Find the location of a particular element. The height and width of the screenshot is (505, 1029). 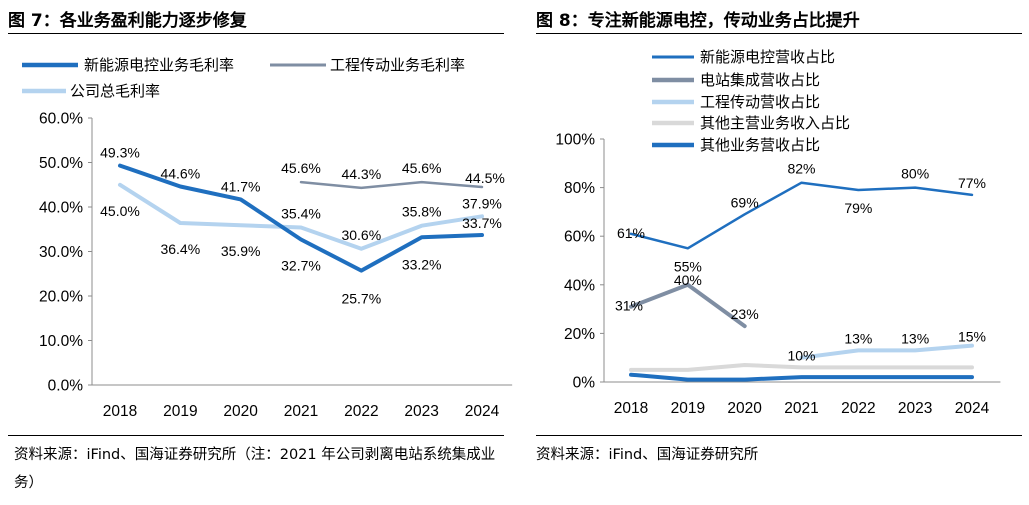

chart-right-legend-label: 工程传动营收占比 is located at coordinates (760, 102).